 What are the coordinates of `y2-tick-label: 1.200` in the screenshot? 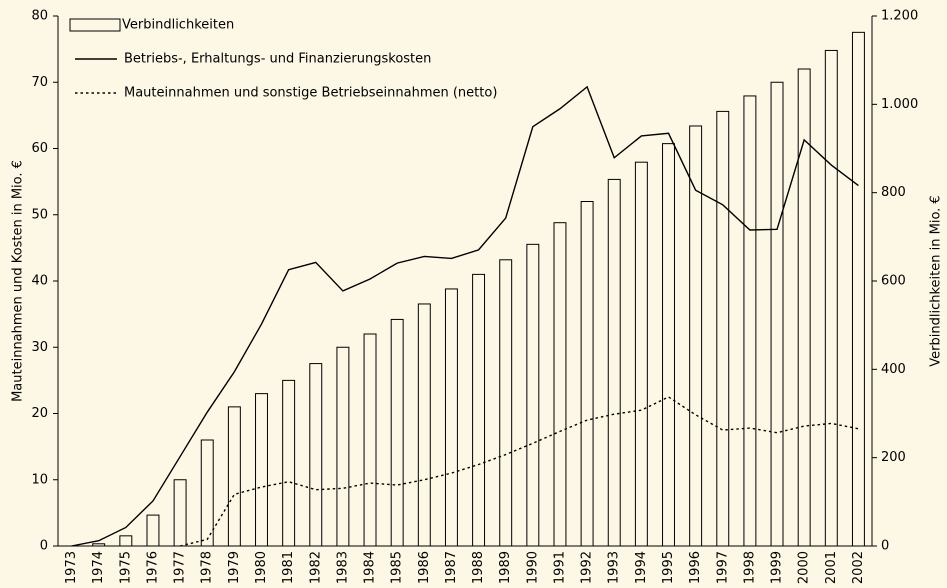 It's located at (899, 16).